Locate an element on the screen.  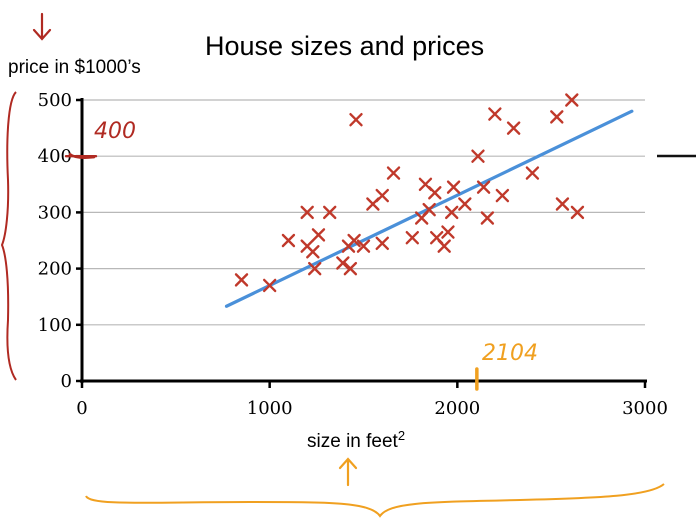
y-tick-label-300: 300 is located at coordinates (55, 212).